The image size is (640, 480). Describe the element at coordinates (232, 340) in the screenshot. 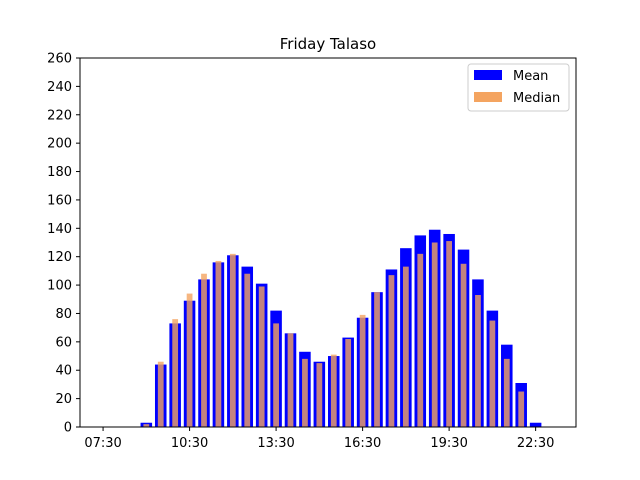

I see `median-bar-12:00` at that location.